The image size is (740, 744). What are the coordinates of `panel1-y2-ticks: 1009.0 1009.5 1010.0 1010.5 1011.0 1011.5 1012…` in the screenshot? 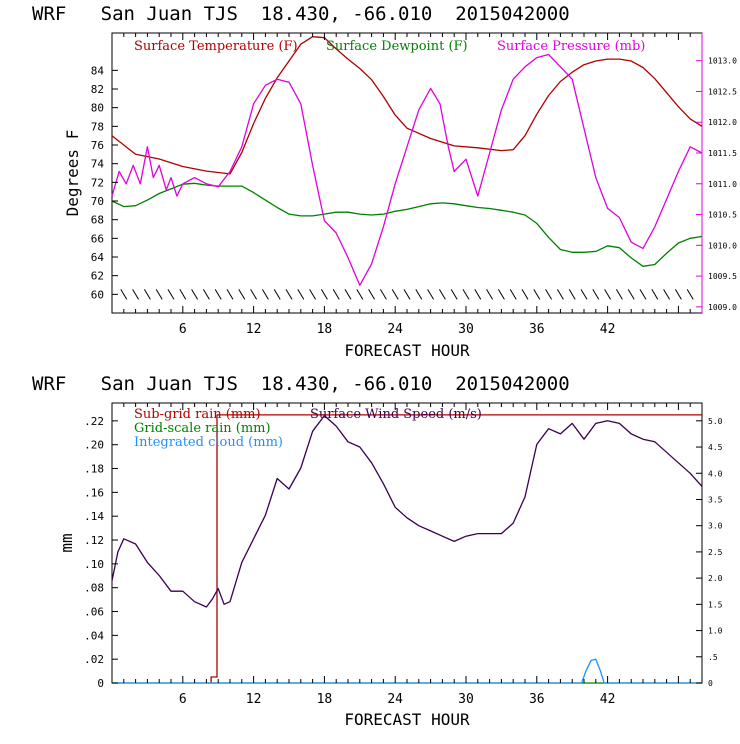 It's located at (716, 184).